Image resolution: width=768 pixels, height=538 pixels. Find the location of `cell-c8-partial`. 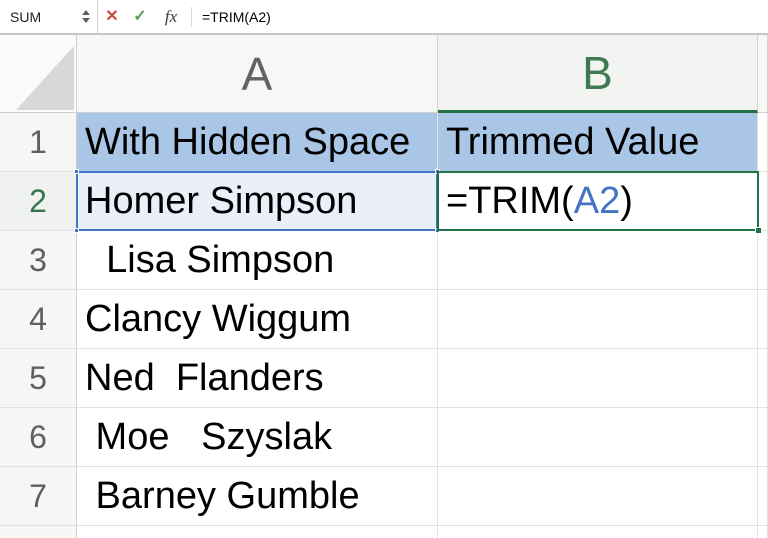

cell-c8-partial is located at coordinates (763, 532).